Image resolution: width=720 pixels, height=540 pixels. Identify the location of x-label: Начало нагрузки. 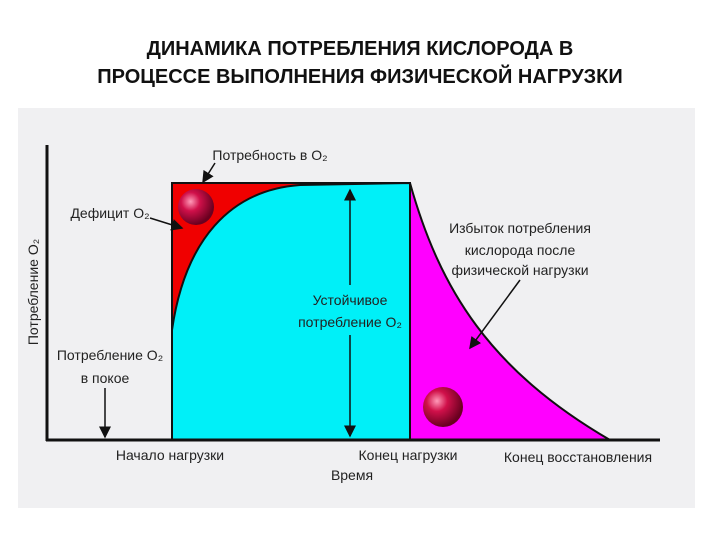
(170, 455).